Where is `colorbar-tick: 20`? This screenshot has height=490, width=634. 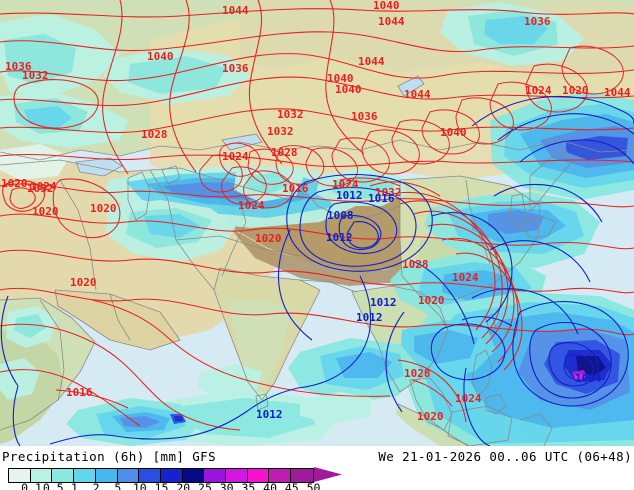 colorbar-tick: 20 is located at coordinates (183, 485).